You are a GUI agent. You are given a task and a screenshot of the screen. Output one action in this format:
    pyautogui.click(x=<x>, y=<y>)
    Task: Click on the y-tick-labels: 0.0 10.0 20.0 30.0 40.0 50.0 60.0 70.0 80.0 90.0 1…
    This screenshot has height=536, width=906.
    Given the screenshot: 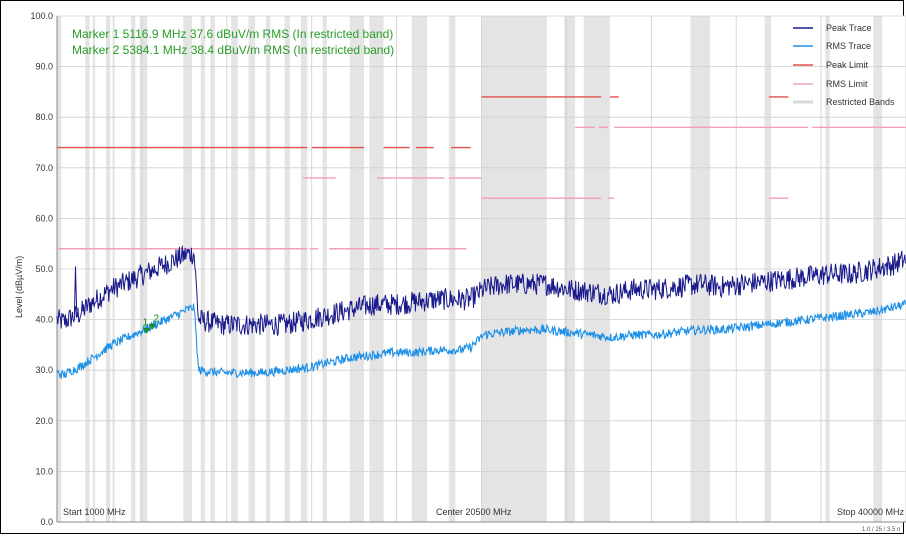 What is the action you would take?
    pyautogui.click(x=41, y=269)
    